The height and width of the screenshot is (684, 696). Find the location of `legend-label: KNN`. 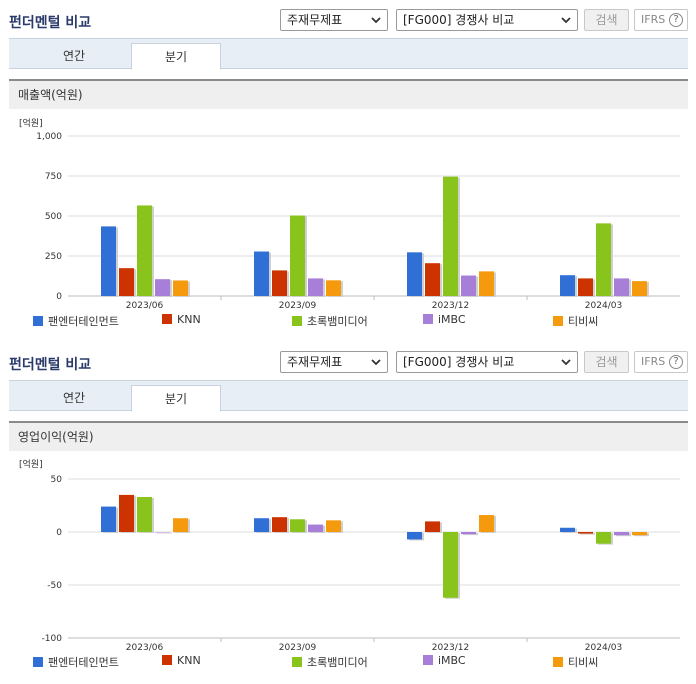

legend-label: KNN is located at coordinates (189, 660).